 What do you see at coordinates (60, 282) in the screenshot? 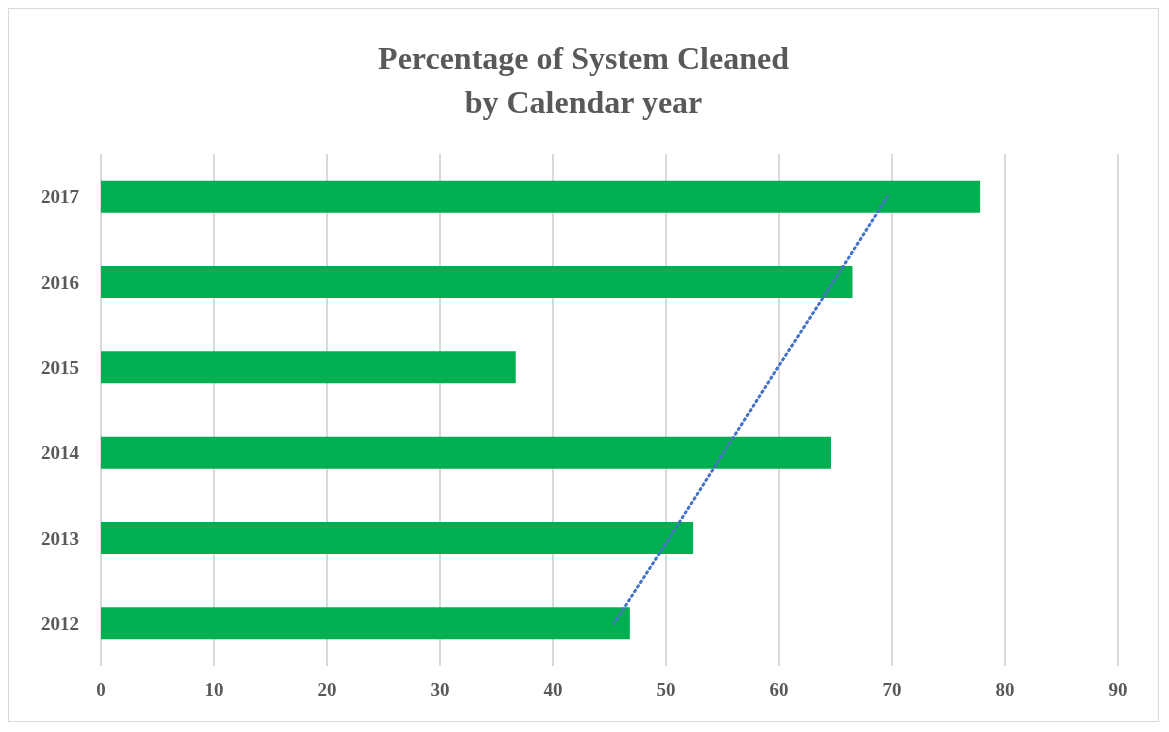
I see `y-tick-label: 2016` at bounding box center [60, 282].